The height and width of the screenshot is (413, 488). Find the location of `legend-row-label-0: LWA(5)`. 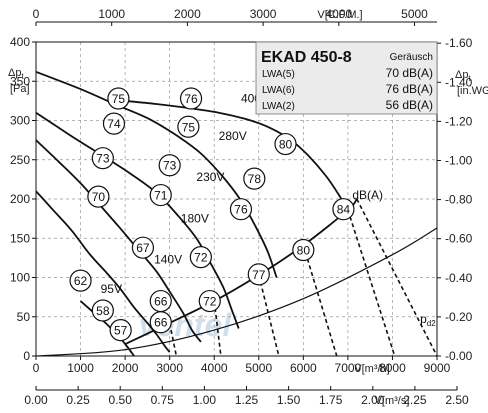

legend-row-label-0: LWA(5) is located at coordinates (278, 74).